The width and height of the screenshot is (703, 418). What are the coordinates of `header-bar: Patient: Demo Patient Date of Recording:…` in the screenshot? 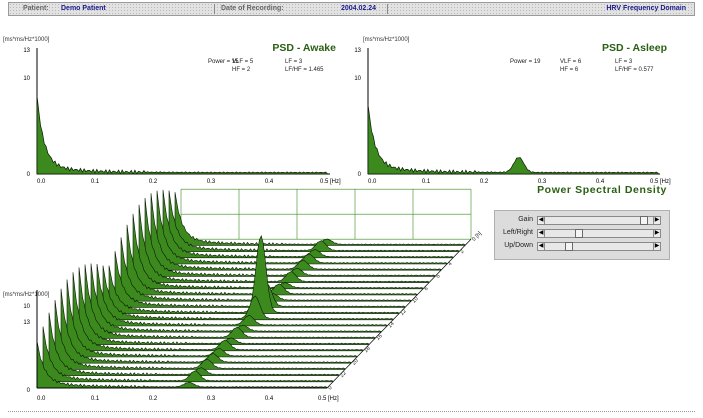 It's located at (351, 9).